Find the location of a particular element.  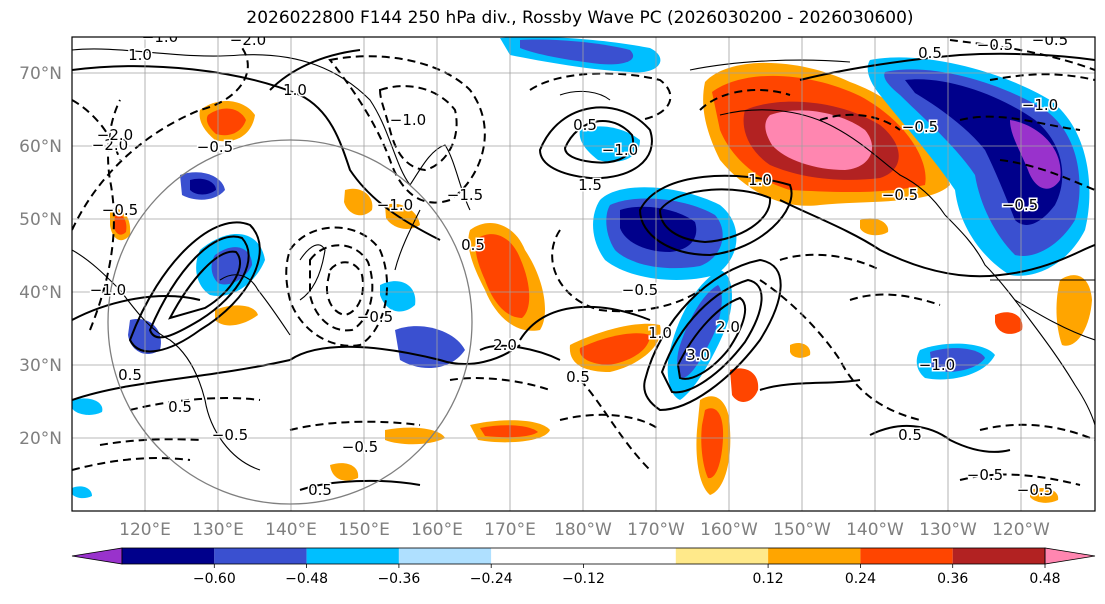

lat-tick-label: 20°N is located at coordinates (40, 439).